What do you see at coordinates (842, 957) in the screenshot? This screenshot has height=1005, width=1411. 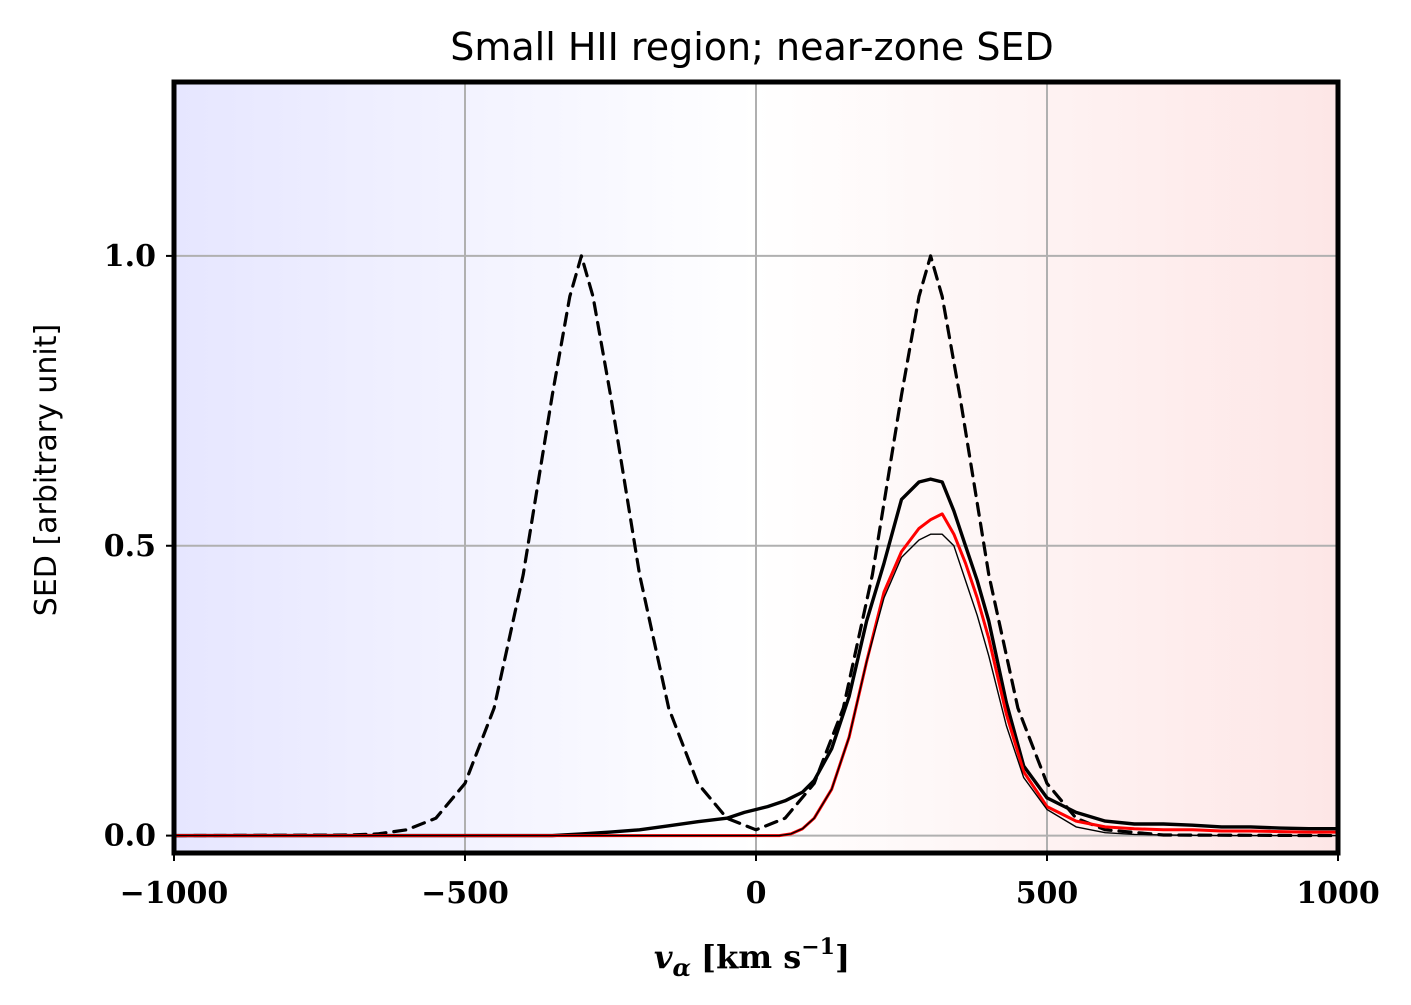 I see `x-axis-label-close: ]` at bounding box center [842, 957].